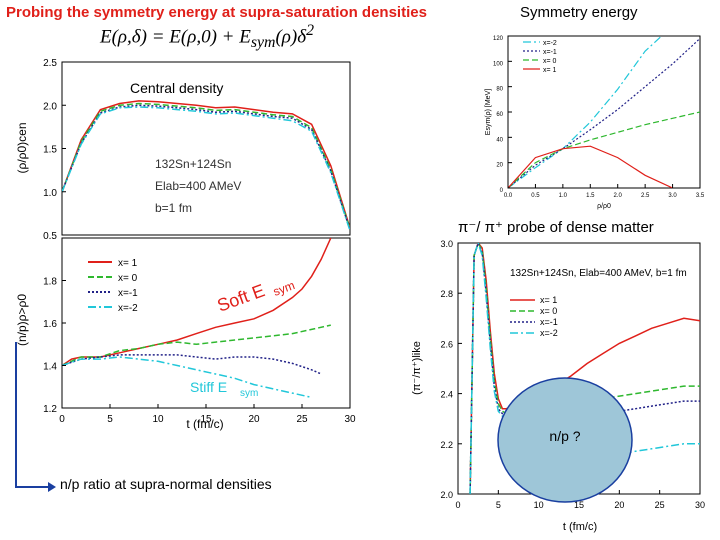 The height and width of the screenshot is (540, 720). What do you see at coordinates (499, 115) in the screenshot?
I see `esym-plot-ytick-label: 60` at bounding box center [499, 115].